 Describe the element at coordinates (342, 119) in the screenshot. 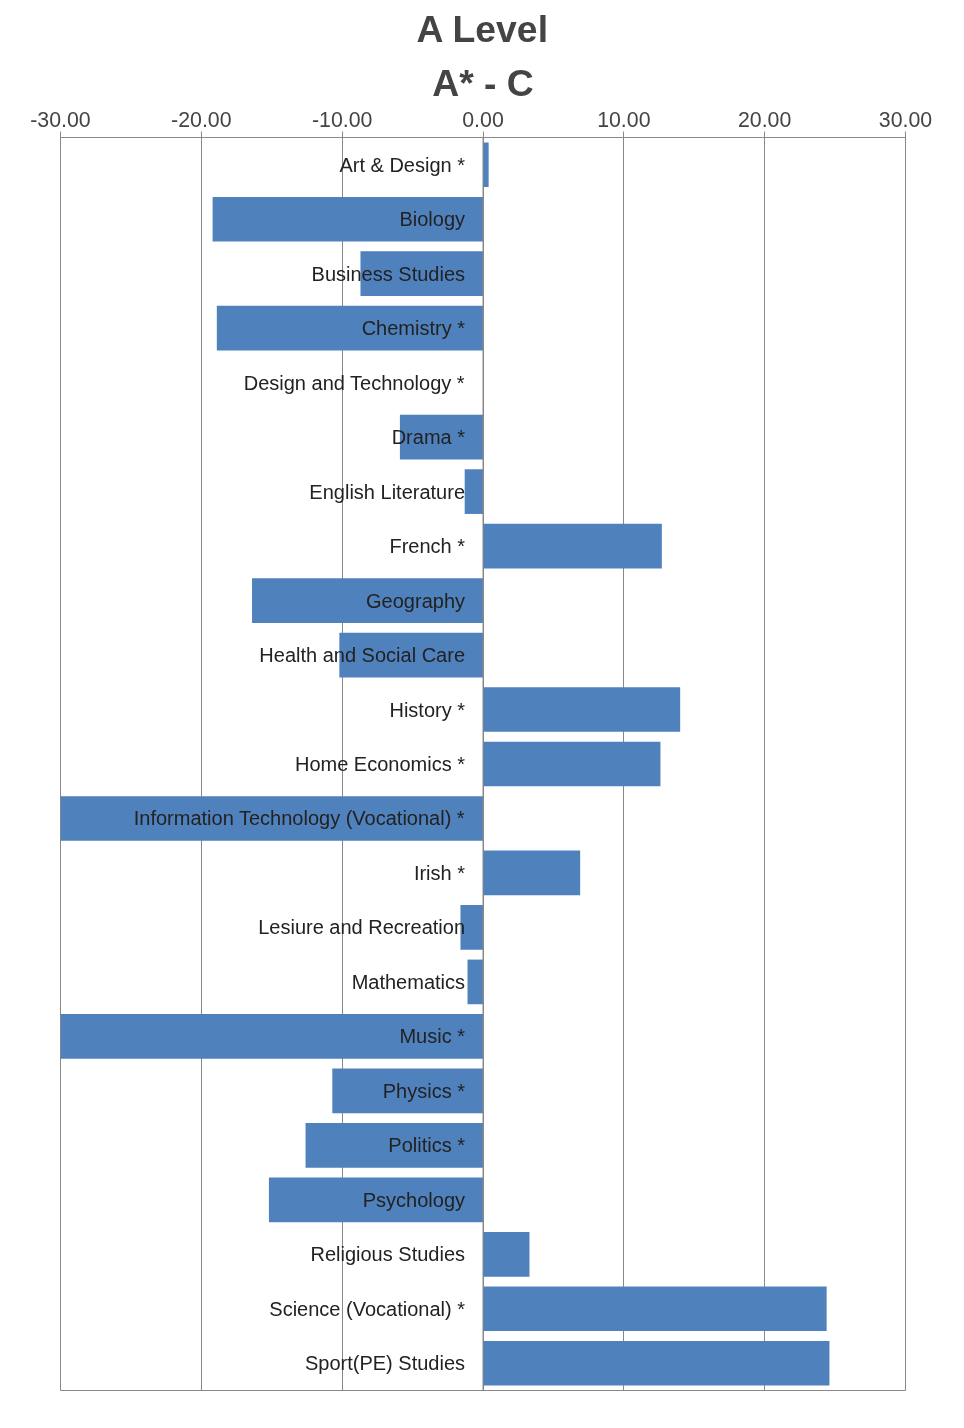

I see `x-tick-label: -10.00` at that location.